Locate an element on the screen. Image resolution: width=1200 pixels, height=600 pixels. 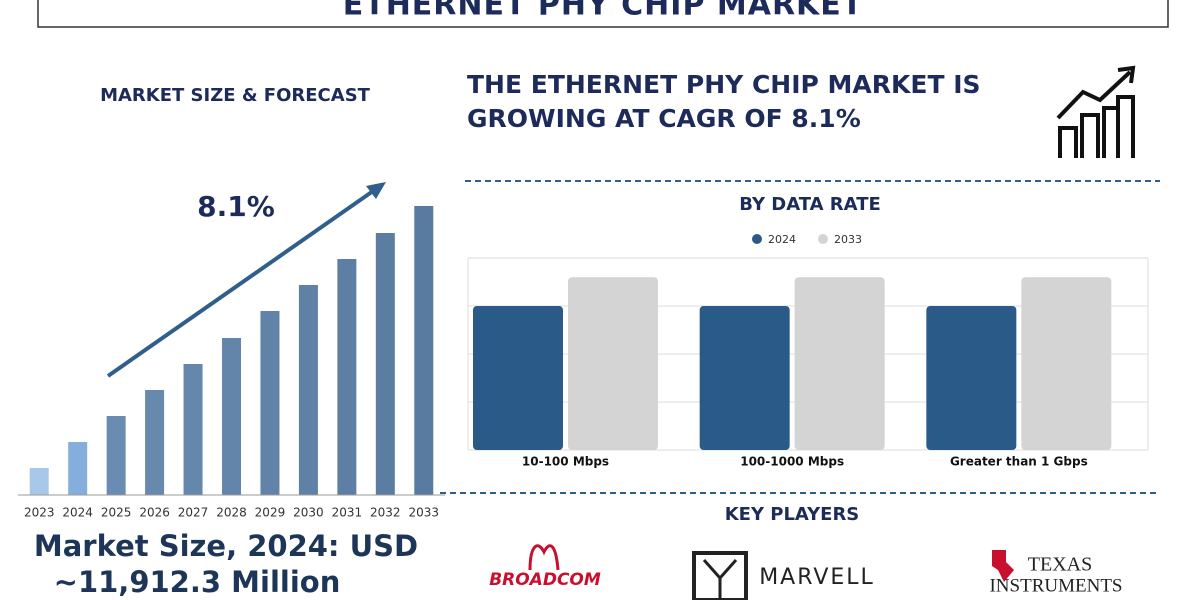
legend-label: 2033 is located at coordinates (848, 239).